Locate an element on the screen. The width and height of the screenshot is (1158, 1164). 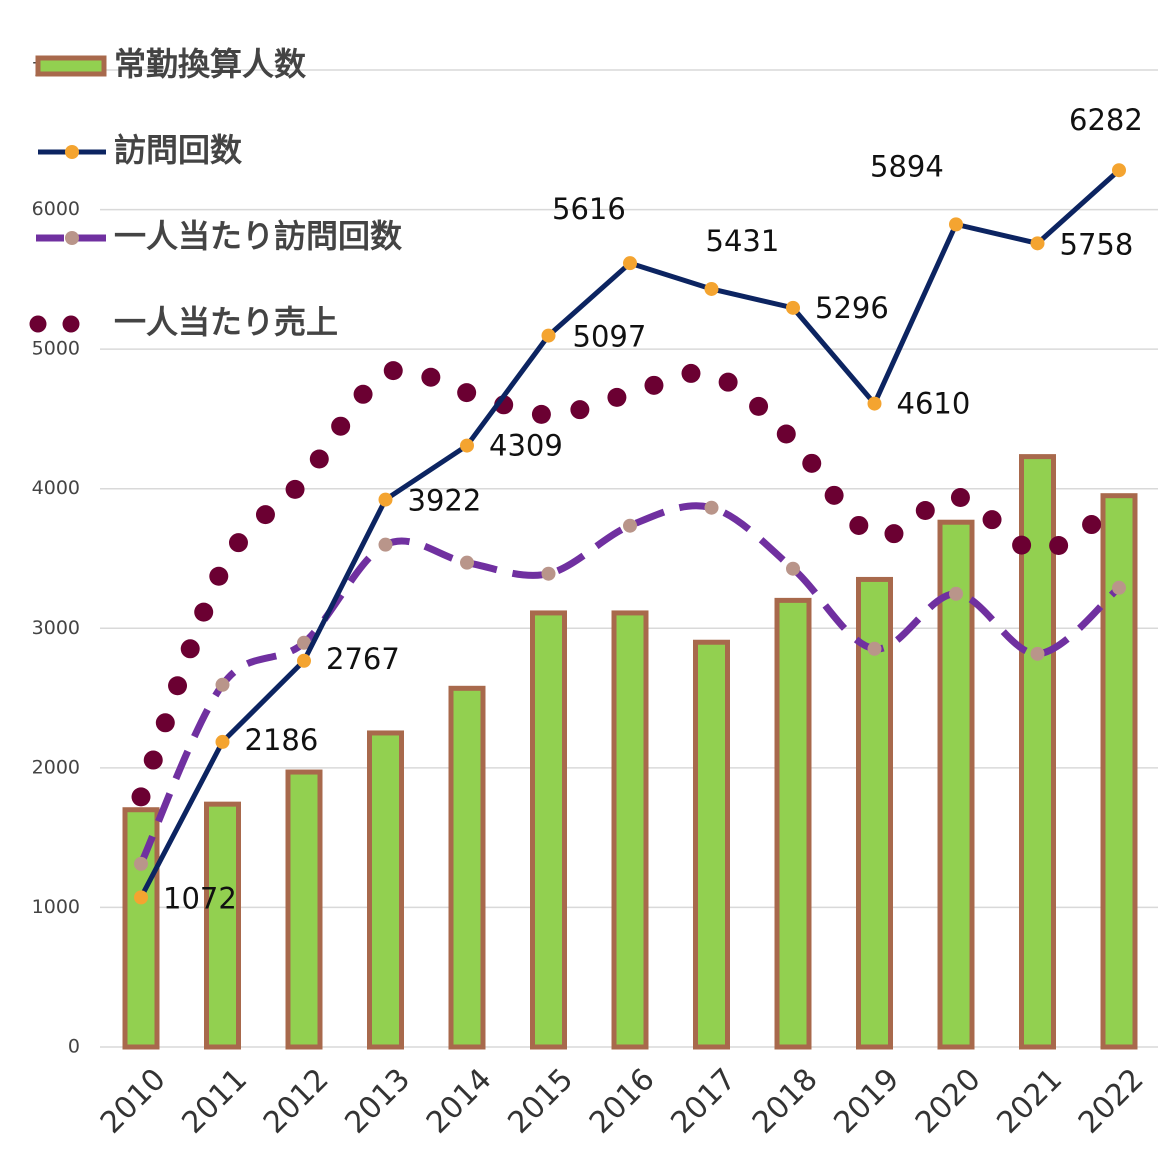
x-tick-label: 2022 is located at coordinates (1111, 1101).